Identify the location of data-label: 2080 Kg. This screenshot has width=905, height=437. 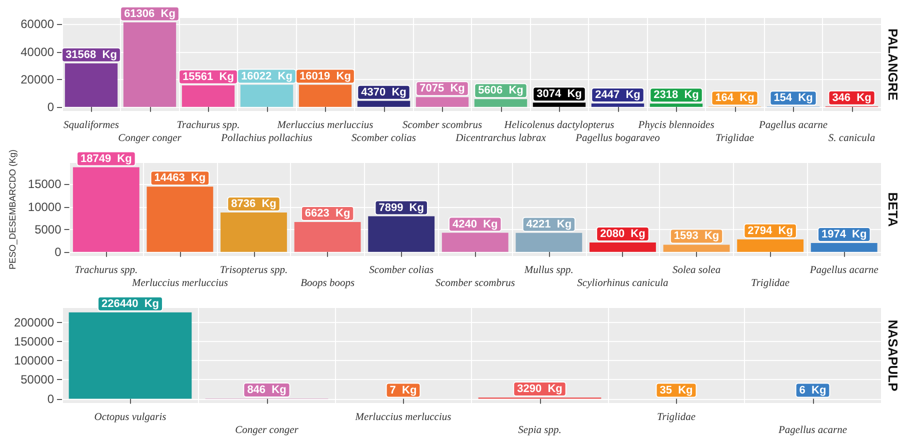
(623, 234).